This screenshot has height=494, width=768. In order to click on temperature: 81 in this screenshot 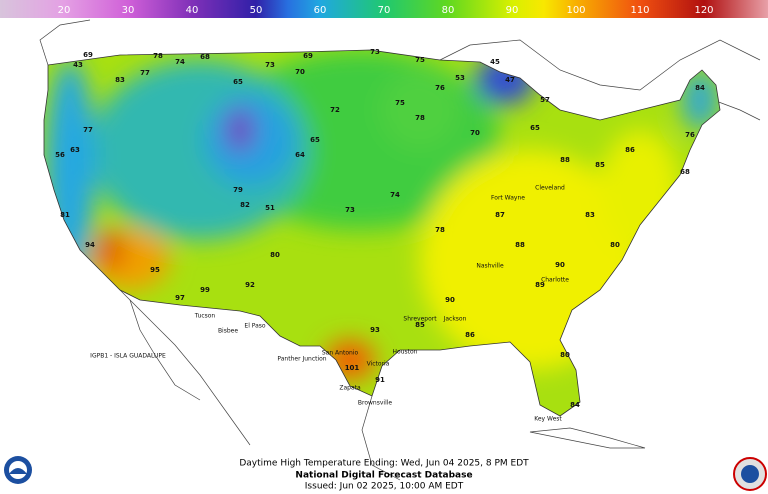, I will do `click(65, 215)`.